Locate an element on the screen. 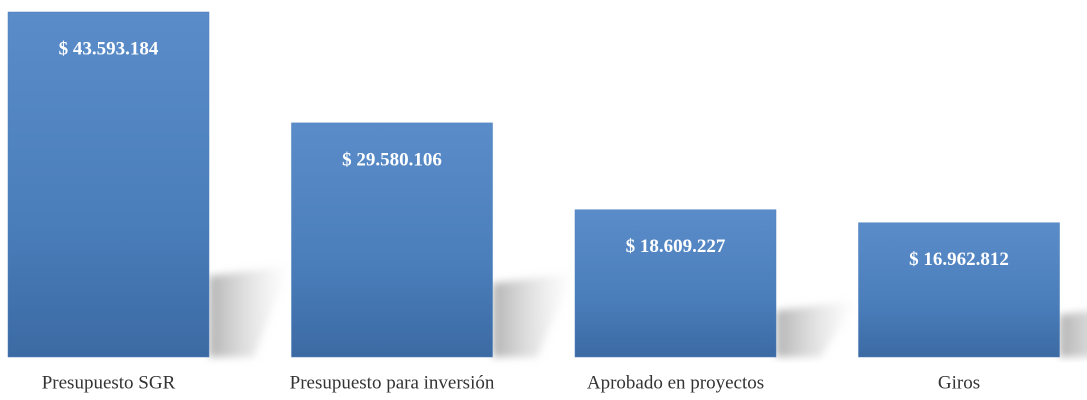 The image size is (1087, 400). value-label: $ 29.580.106 is located at coordinates (392, 159).